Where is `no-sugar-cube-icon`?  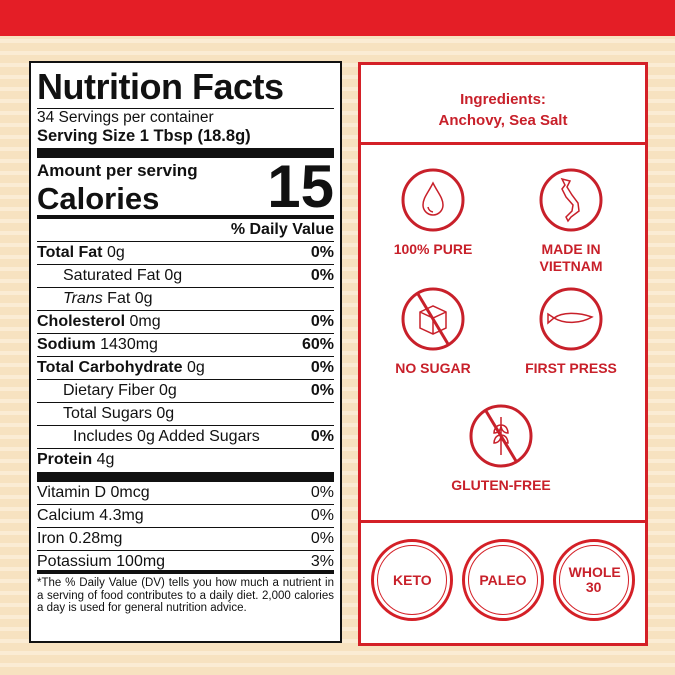 no-sugar-cube-icon is located at coordinates (433, 319).